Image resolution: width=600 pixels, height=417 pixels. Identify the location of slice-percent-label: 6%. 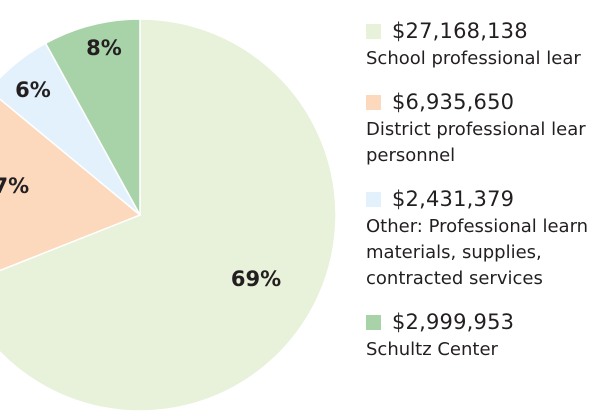
(33, 90).